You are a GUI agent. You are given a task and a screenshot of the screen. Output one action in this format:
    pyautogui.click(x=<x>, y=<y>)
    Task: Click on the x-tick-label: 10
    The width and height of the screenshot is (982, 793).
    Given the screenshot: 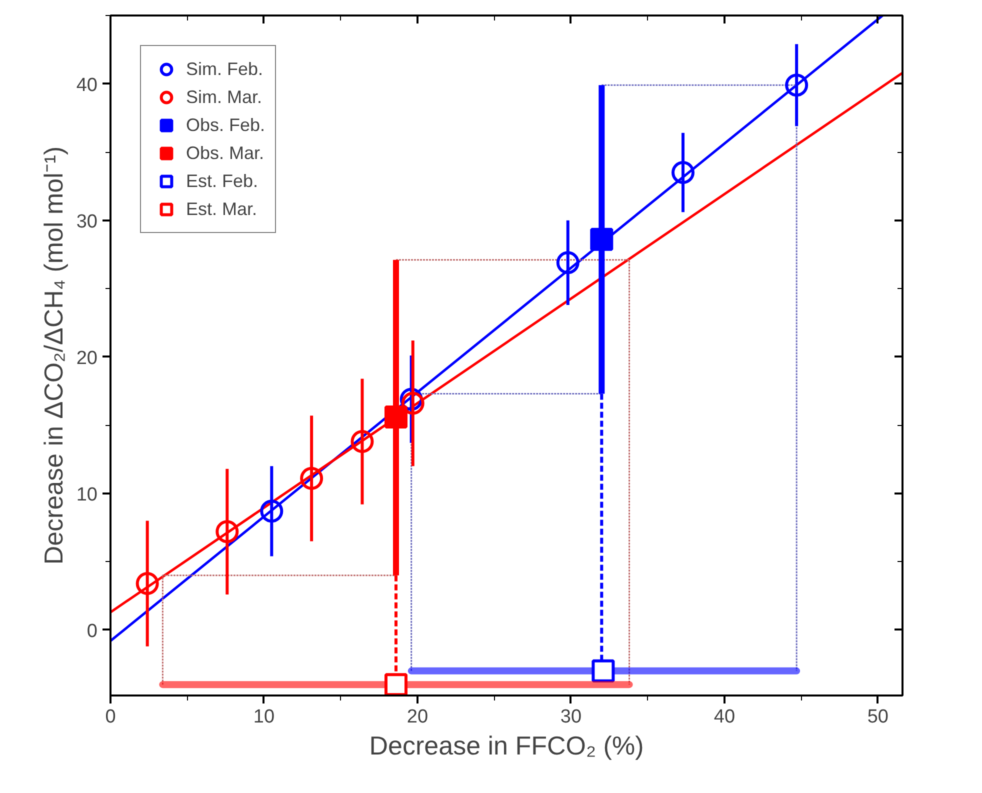 What is the action you would take?
    pyautogui.click(x=264, y=717)
    